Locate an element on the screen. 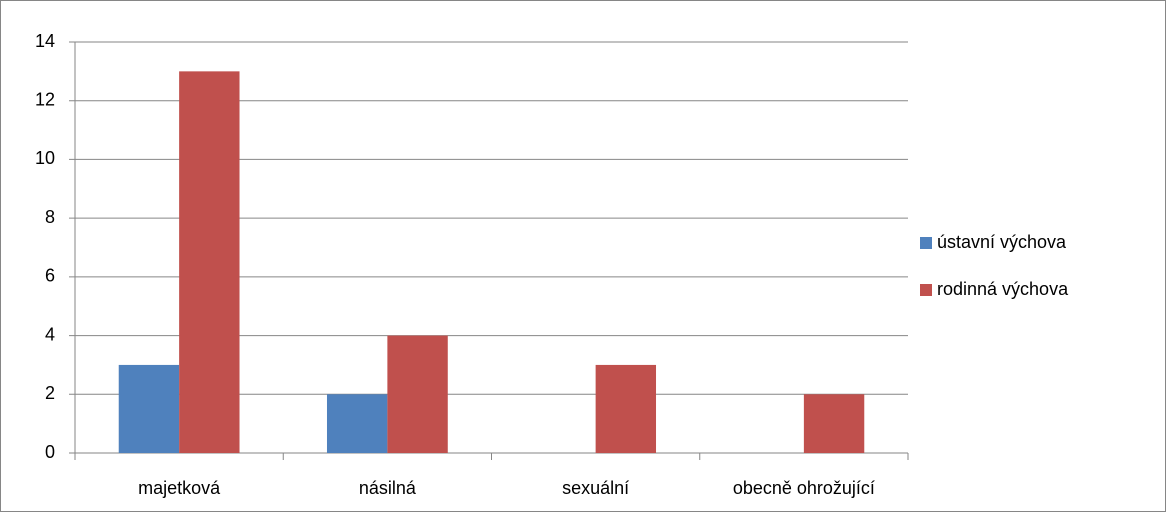 The image size is (1166, 512). x-tick-label: násilná is located at coordinates (388, 488).